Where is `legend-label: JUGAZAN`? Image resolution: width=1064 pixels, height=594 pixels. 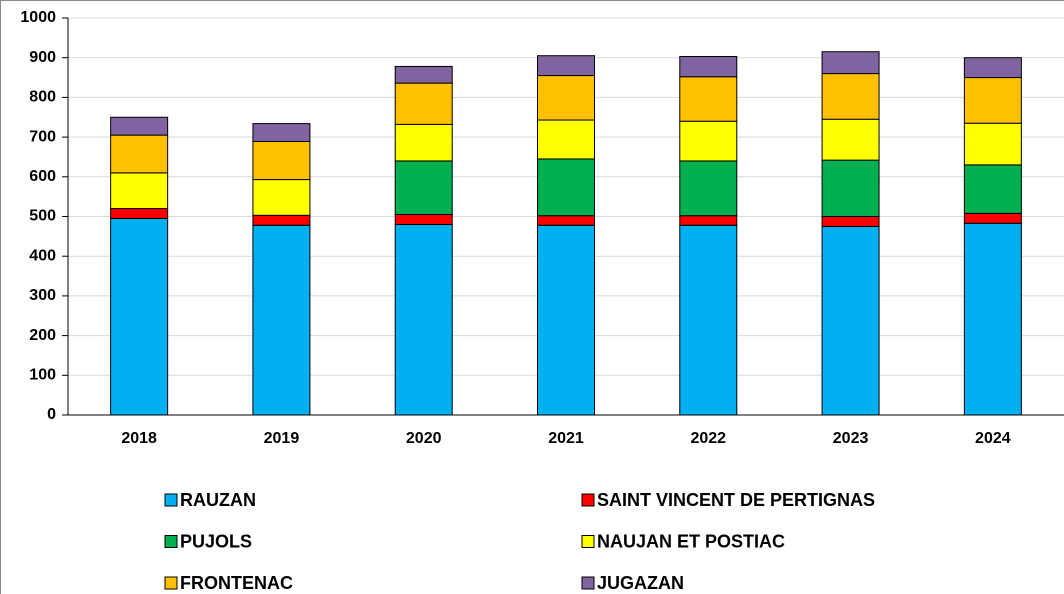 legend-label: JUGAZAN is located at coordinates (640, 583).